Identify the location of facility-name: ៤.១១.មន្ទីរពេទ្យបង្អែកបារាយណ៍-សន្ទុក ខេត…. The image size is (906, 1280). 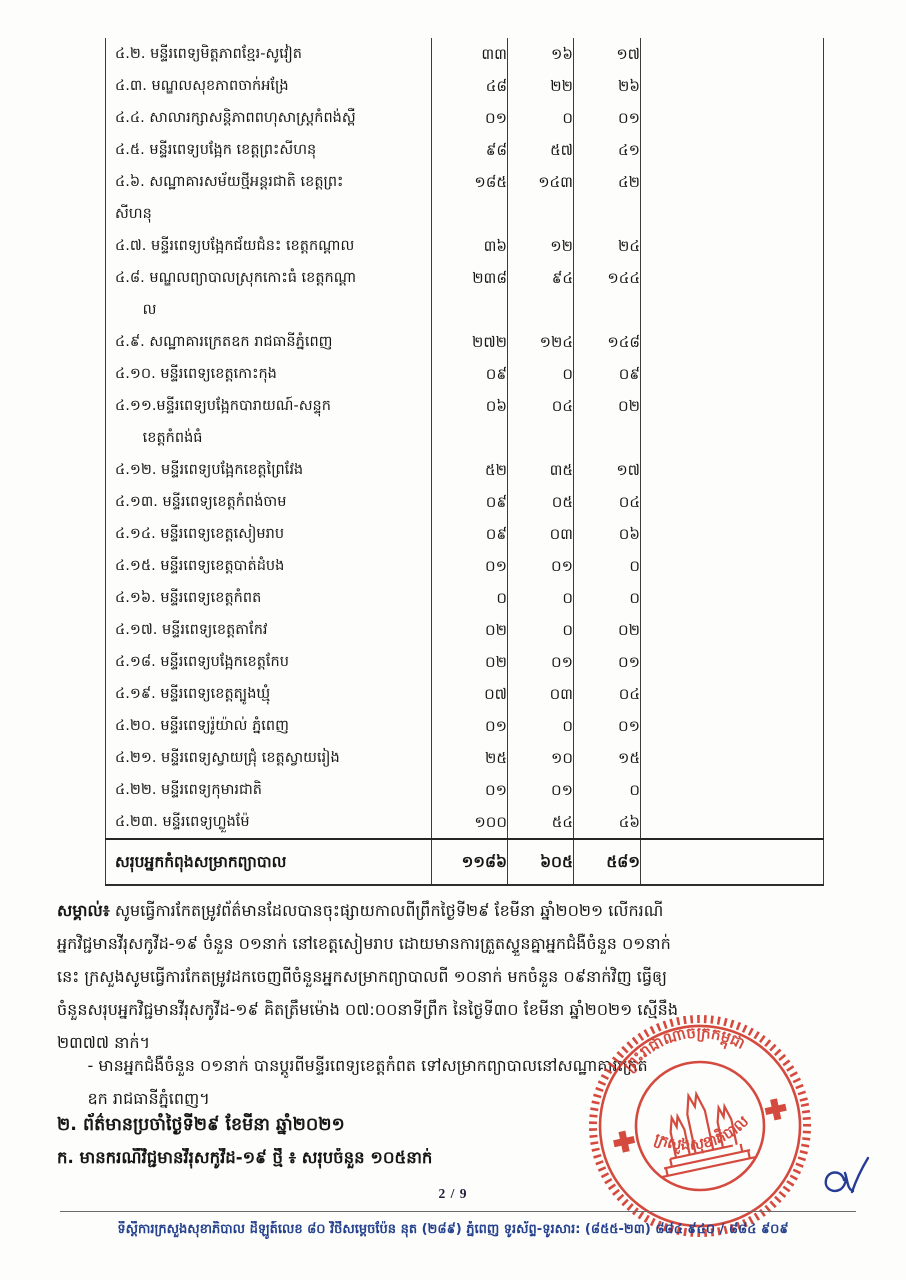
(269, 422).